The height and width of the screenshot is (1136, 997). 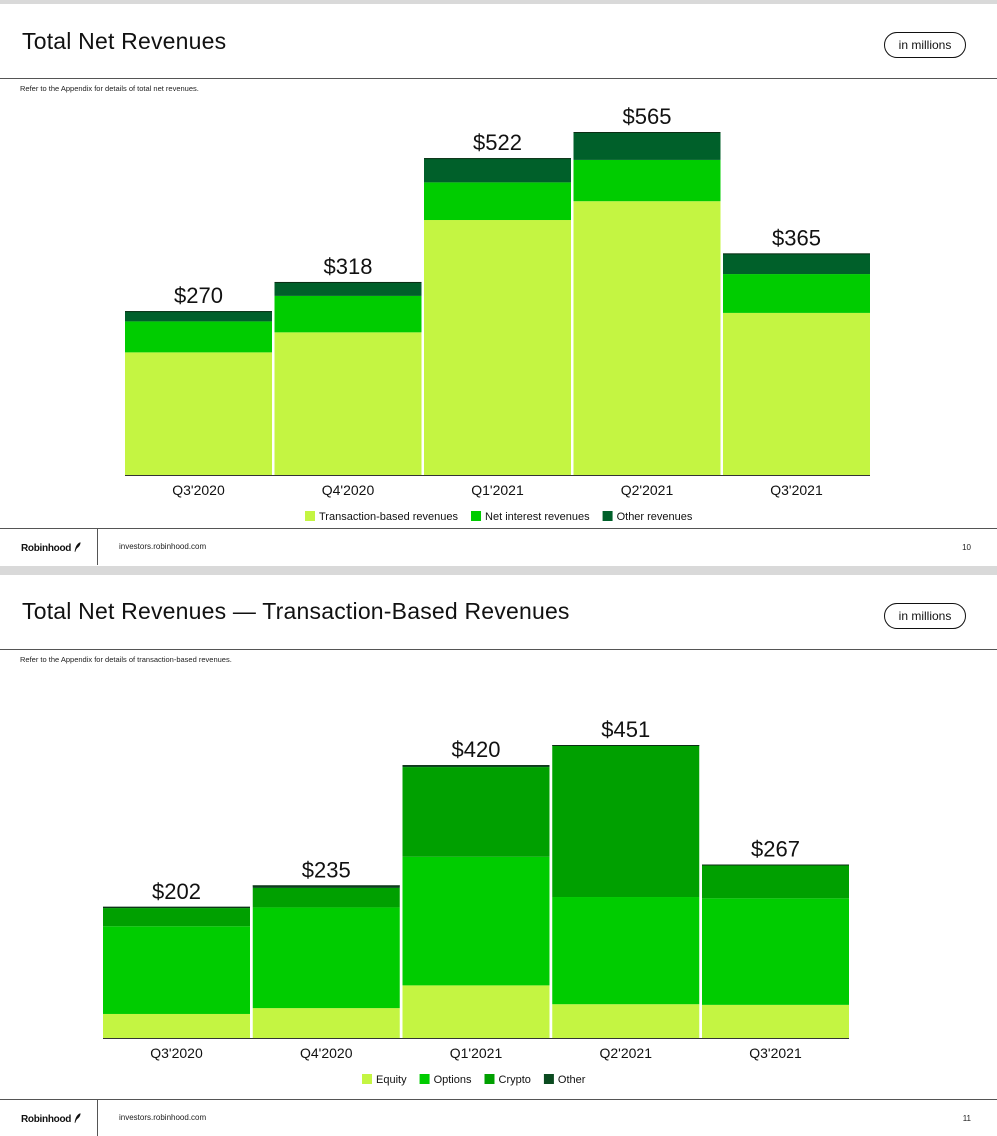 What do you see at coordinates (796, 237) in the screenshot?
I see `total-label: $365` at bounding box center [796, 237].